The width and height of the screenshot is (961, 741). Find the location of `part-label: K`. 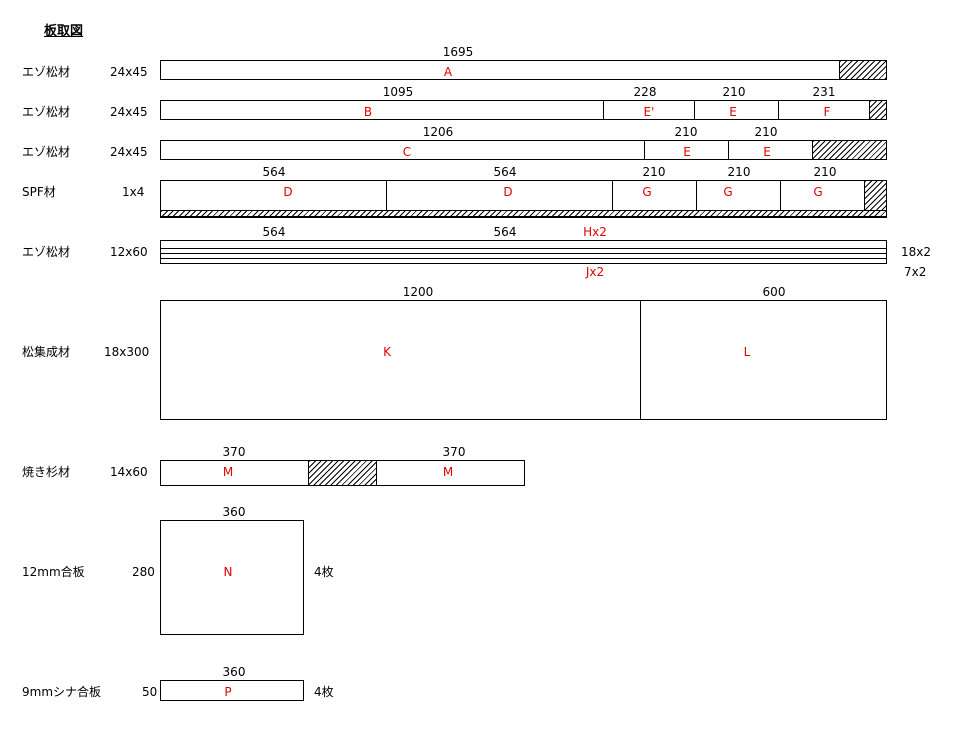

part-label: K is located at coordinates (387, 352).